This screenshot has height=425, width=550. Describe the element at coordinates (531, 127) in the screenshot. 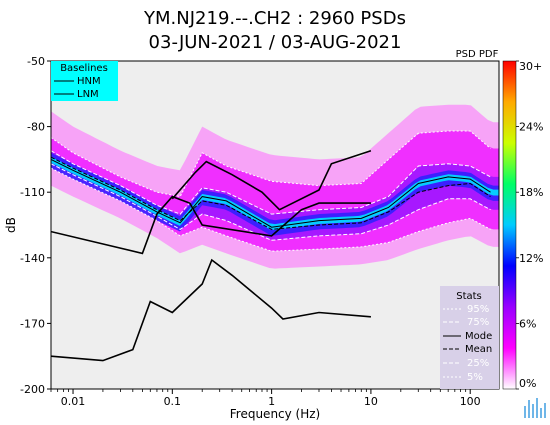

I see `colorbar-tick-label: 24%` at that location.